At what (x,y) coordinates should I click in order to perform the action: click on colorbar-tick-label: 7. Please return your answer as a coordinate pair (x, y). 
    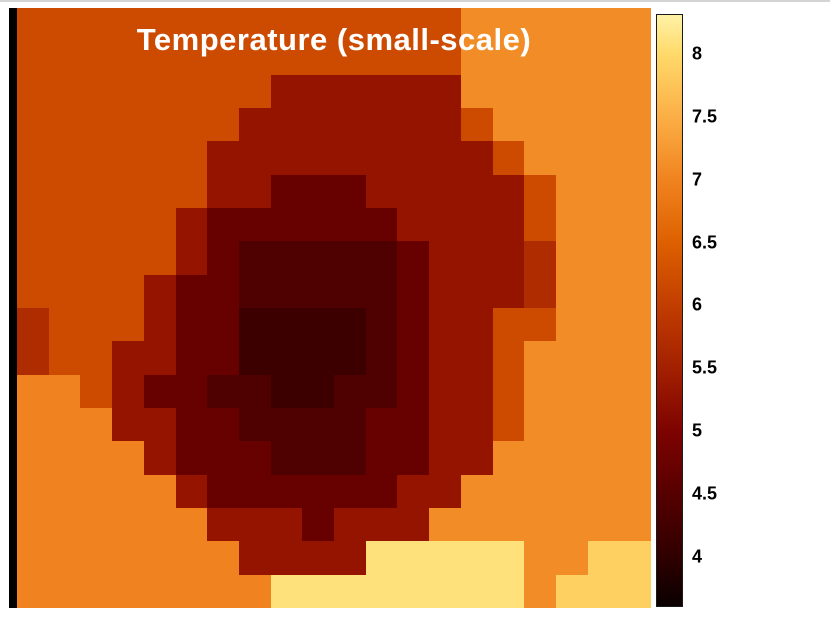
    Looking at the image, I should click on (697, 179).